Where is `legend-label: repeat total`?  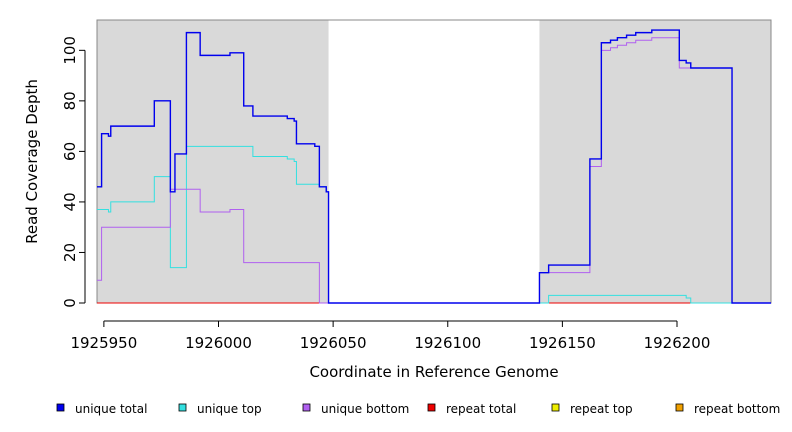 legend-label: repeat total is located at coordinates (481, 409).